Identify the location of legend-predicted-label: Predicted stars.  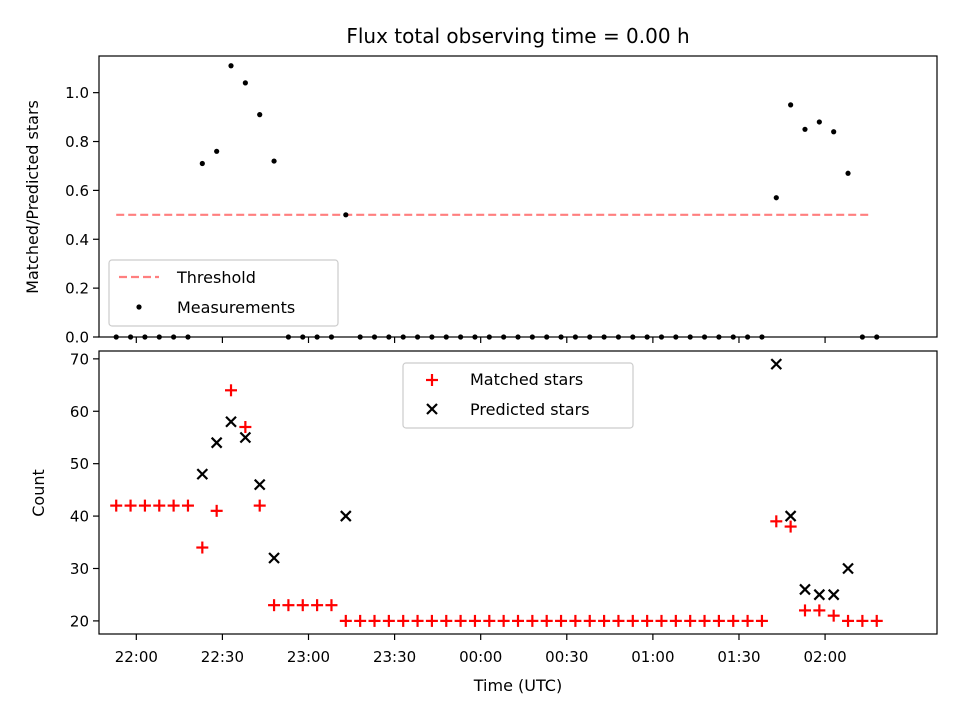
(530, 409).